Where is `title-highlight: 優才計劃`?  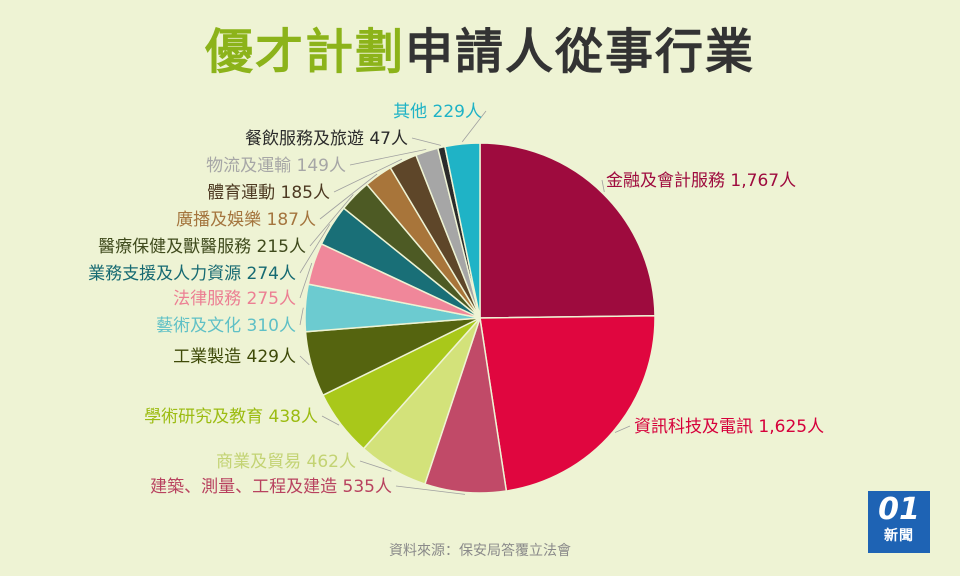 title-highlight: 優才計劃 is located at coordinates (304, 52).